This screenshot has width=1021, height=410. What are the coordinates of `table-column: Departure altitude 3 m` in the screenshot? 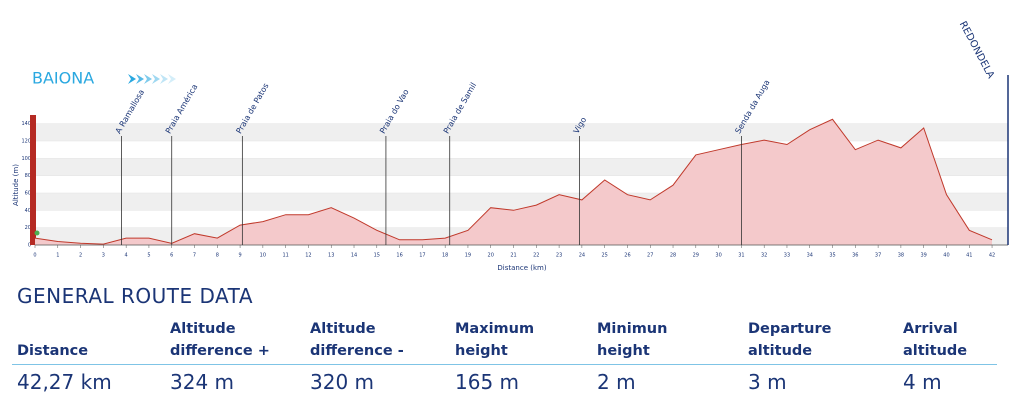 It's located at (813, 355).